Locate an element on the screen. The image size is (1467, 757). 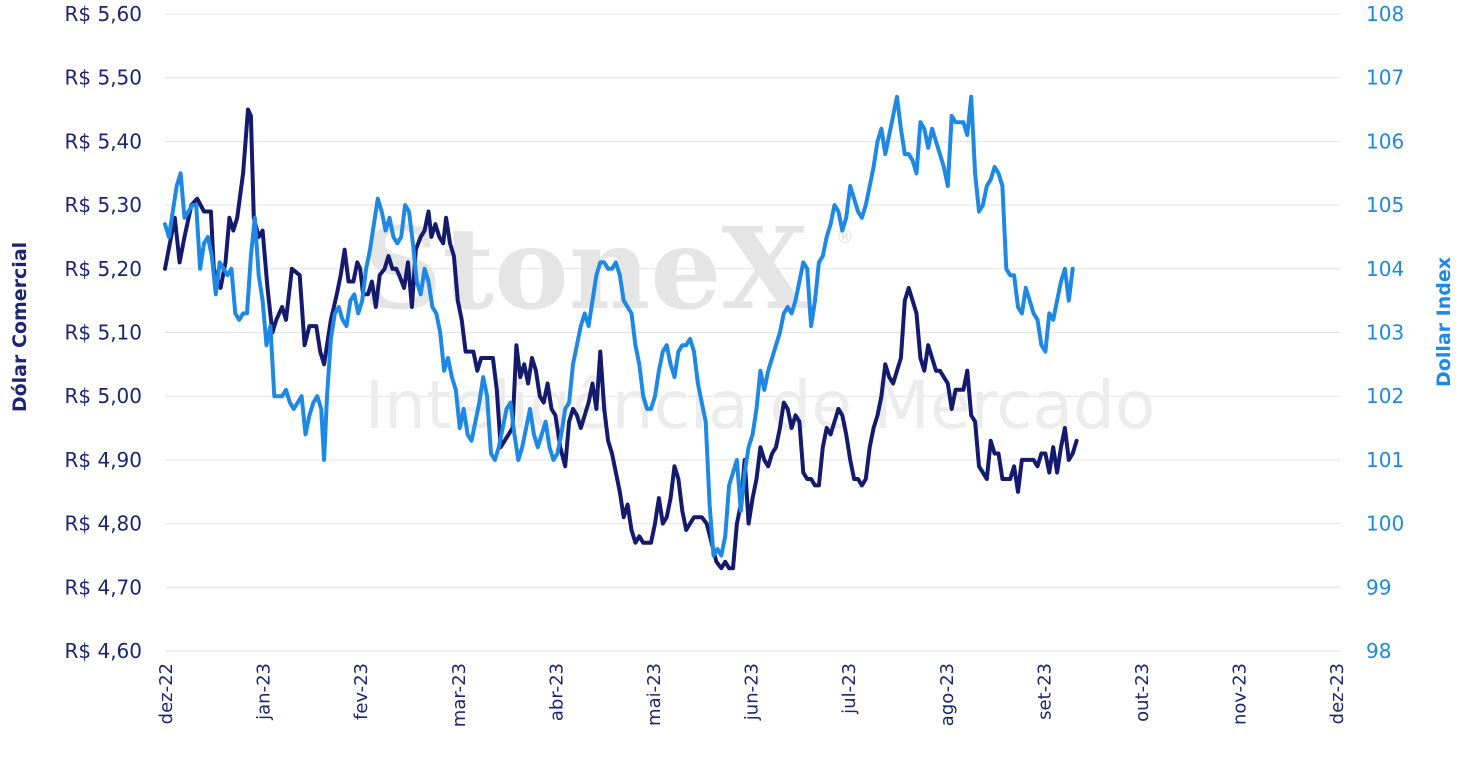
x-tick-label: jun-23 is located at coordinates (752, 692).